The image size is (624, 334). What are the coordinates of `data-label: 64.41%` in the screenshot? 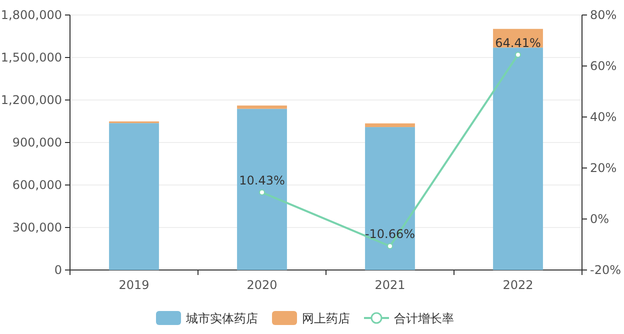 It's located at (518, 43).